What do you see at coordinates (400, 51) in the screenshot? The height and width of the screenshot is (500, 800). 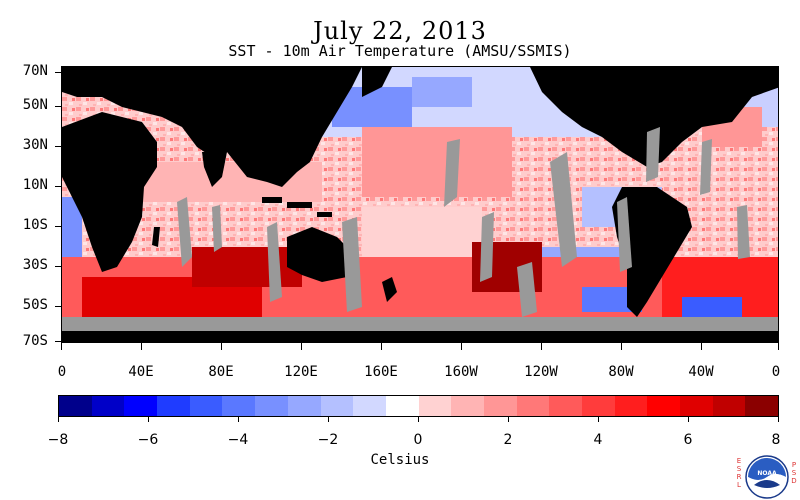 I see `chart-subtitle: SST - 10m Air Temperature (AMSU/SSMIS)` at bounding box center [400, 51].